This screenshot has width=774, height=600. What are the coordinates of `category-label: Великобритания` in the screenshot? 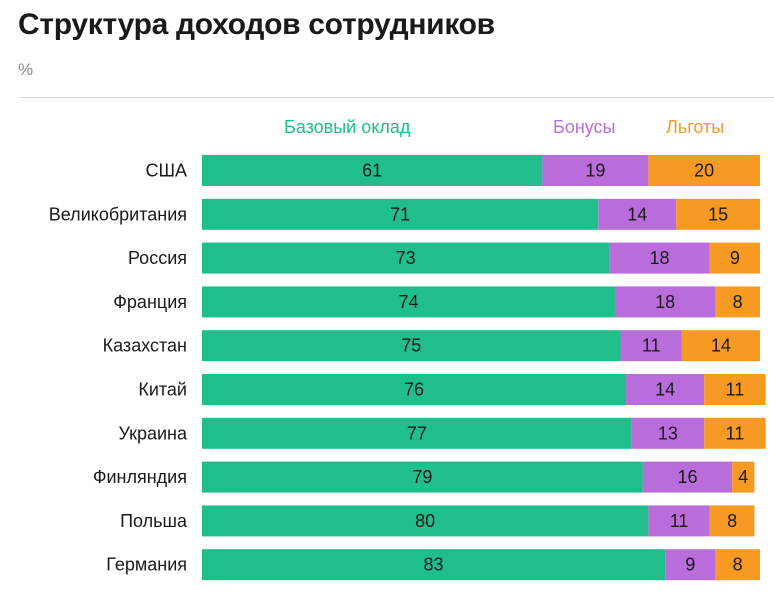 It's located at (118, 214).